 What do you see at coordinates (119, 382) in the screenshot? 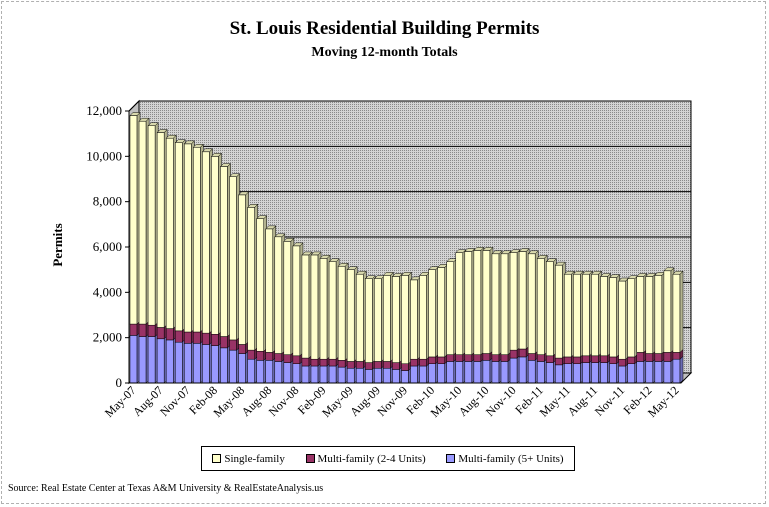
I see `y-tick-label: 0` at bounding box center [119, 382].